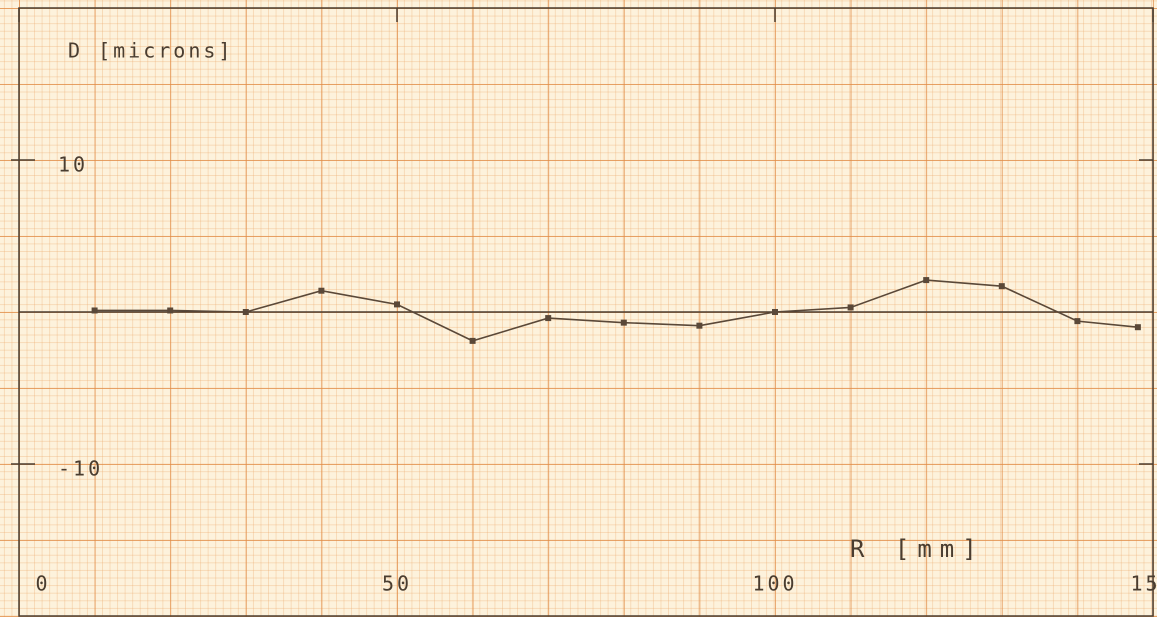 The image size is (1157, 617). I want to click on x-tick-label: 50, so click(397, 584).